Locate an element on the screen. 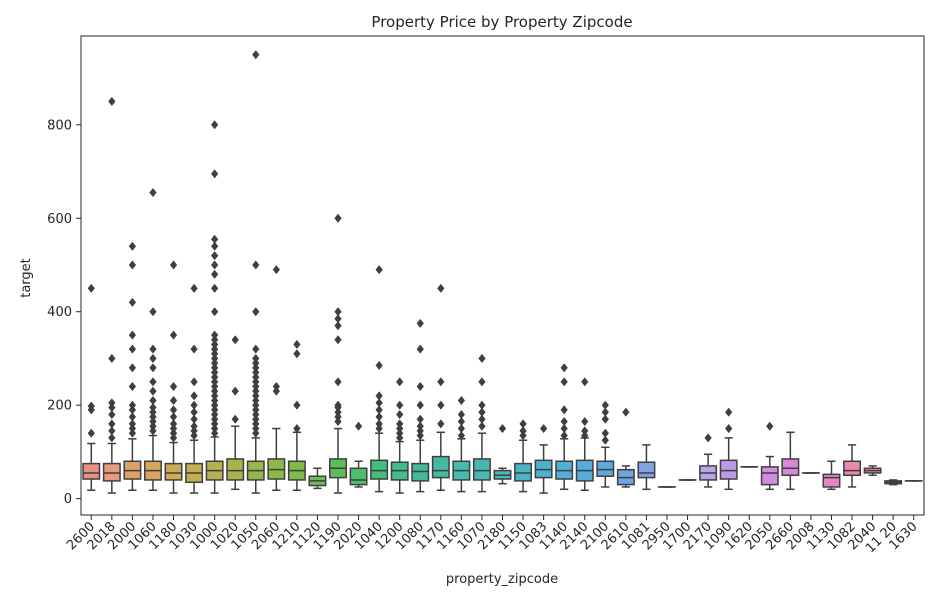 Image resolution: width=950 pixels, height=593 pixels. box-group-2000 is located at coordinates (132, 366).